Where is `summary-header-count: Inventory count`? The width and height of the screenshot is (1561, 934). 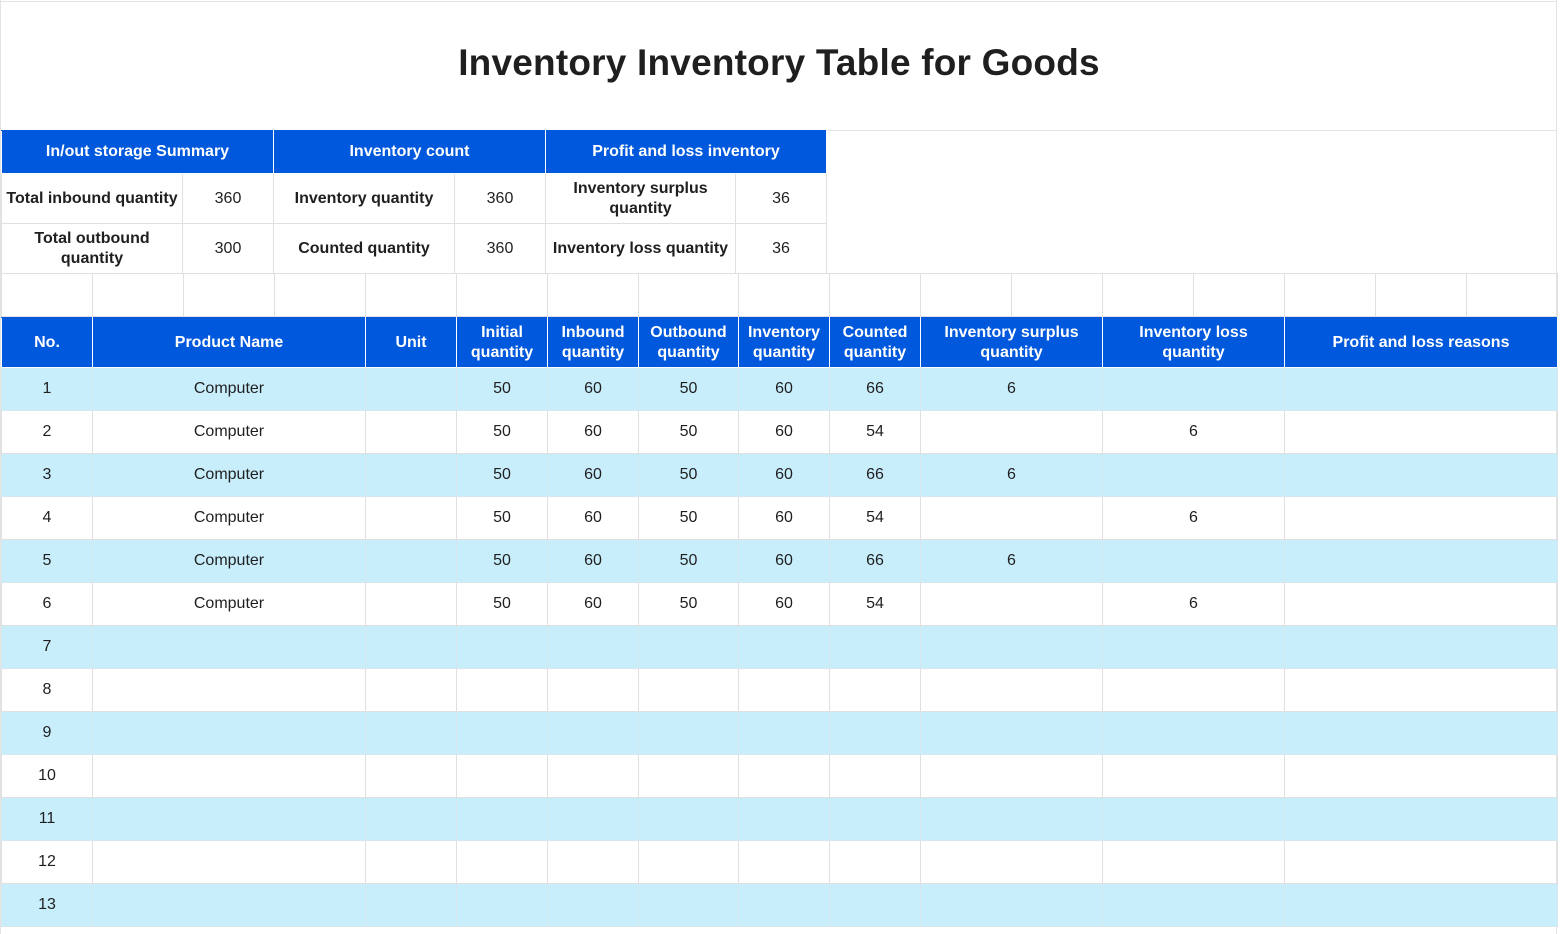 summary-header-count: Inventory count is located at coordinates (409, 152).